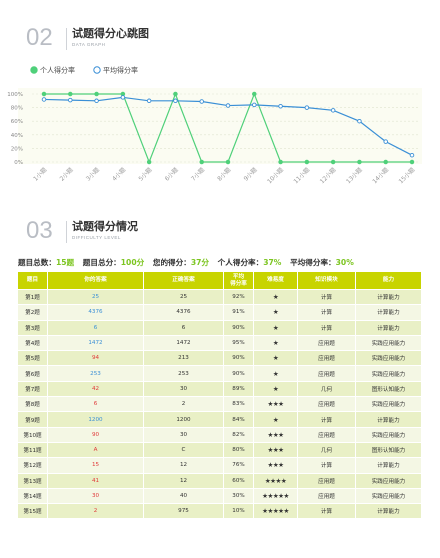 Image resolution: width=440 pixels, height=558 pixels. I want to click on table-row: 第10题 90 30 82% ★★★ 应用题 实践应用能力, so click(219, 434).